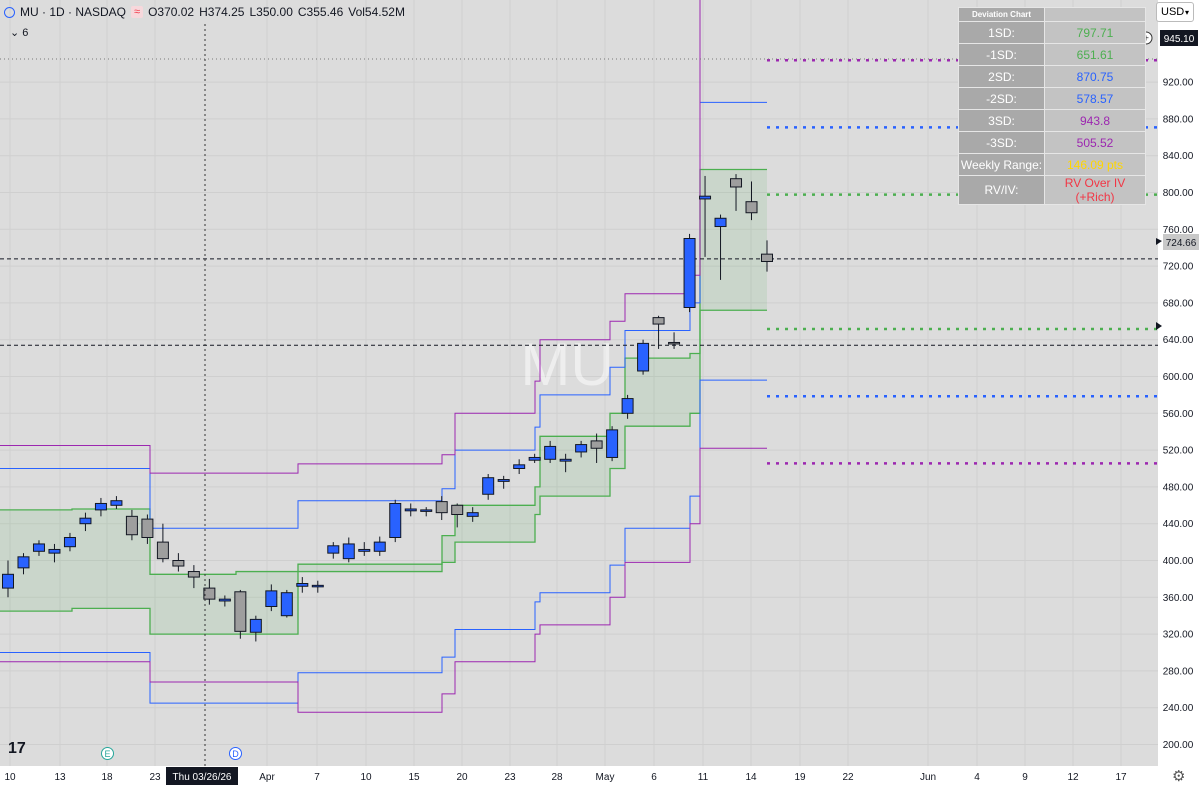 This screenshot has width=1200, height=785. Describe the element at coordinates (1095, 190) in the screenshot. I see `deviation-row-value: RV Over IV (+Rich)` at that location.